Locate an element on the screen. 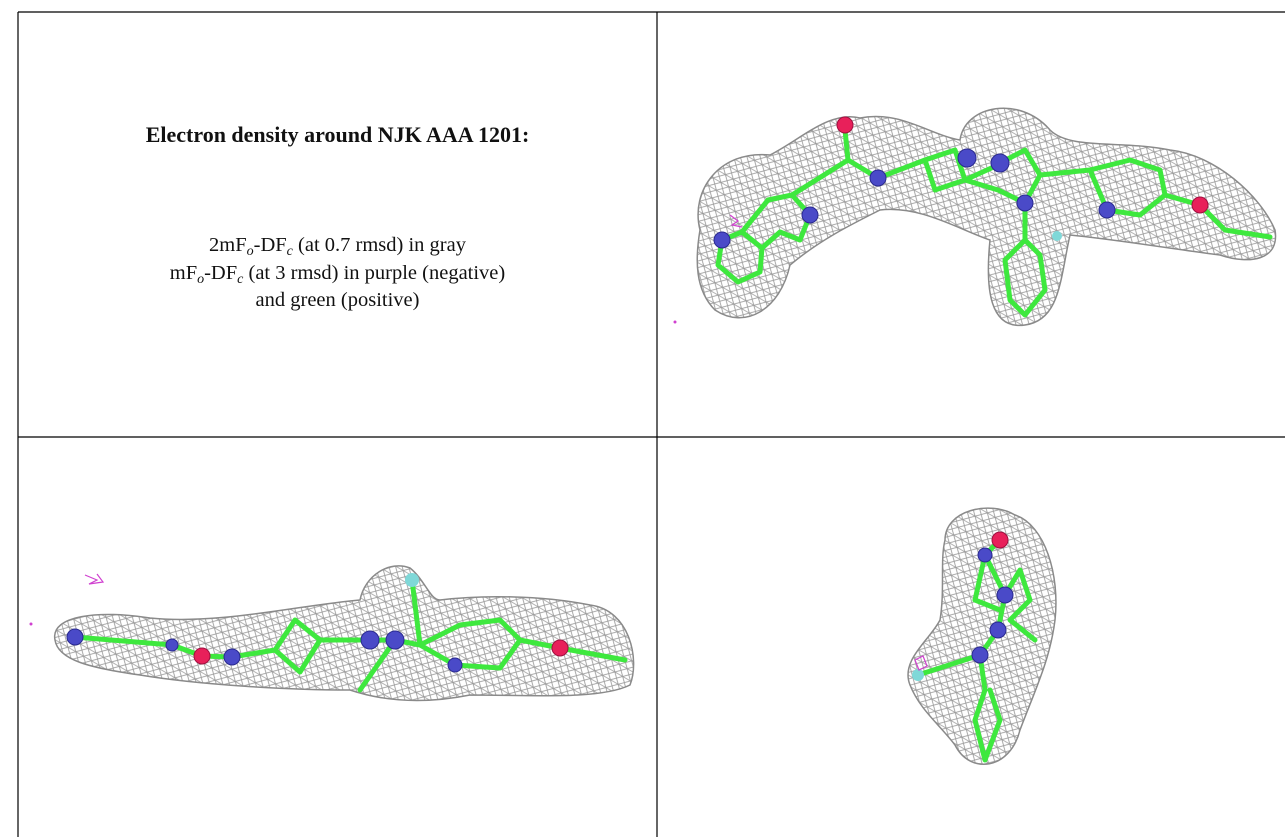  legend-line: 2mFo-DFc (at 0.7 rmsd) in gray is located at coordinates (337, 246).